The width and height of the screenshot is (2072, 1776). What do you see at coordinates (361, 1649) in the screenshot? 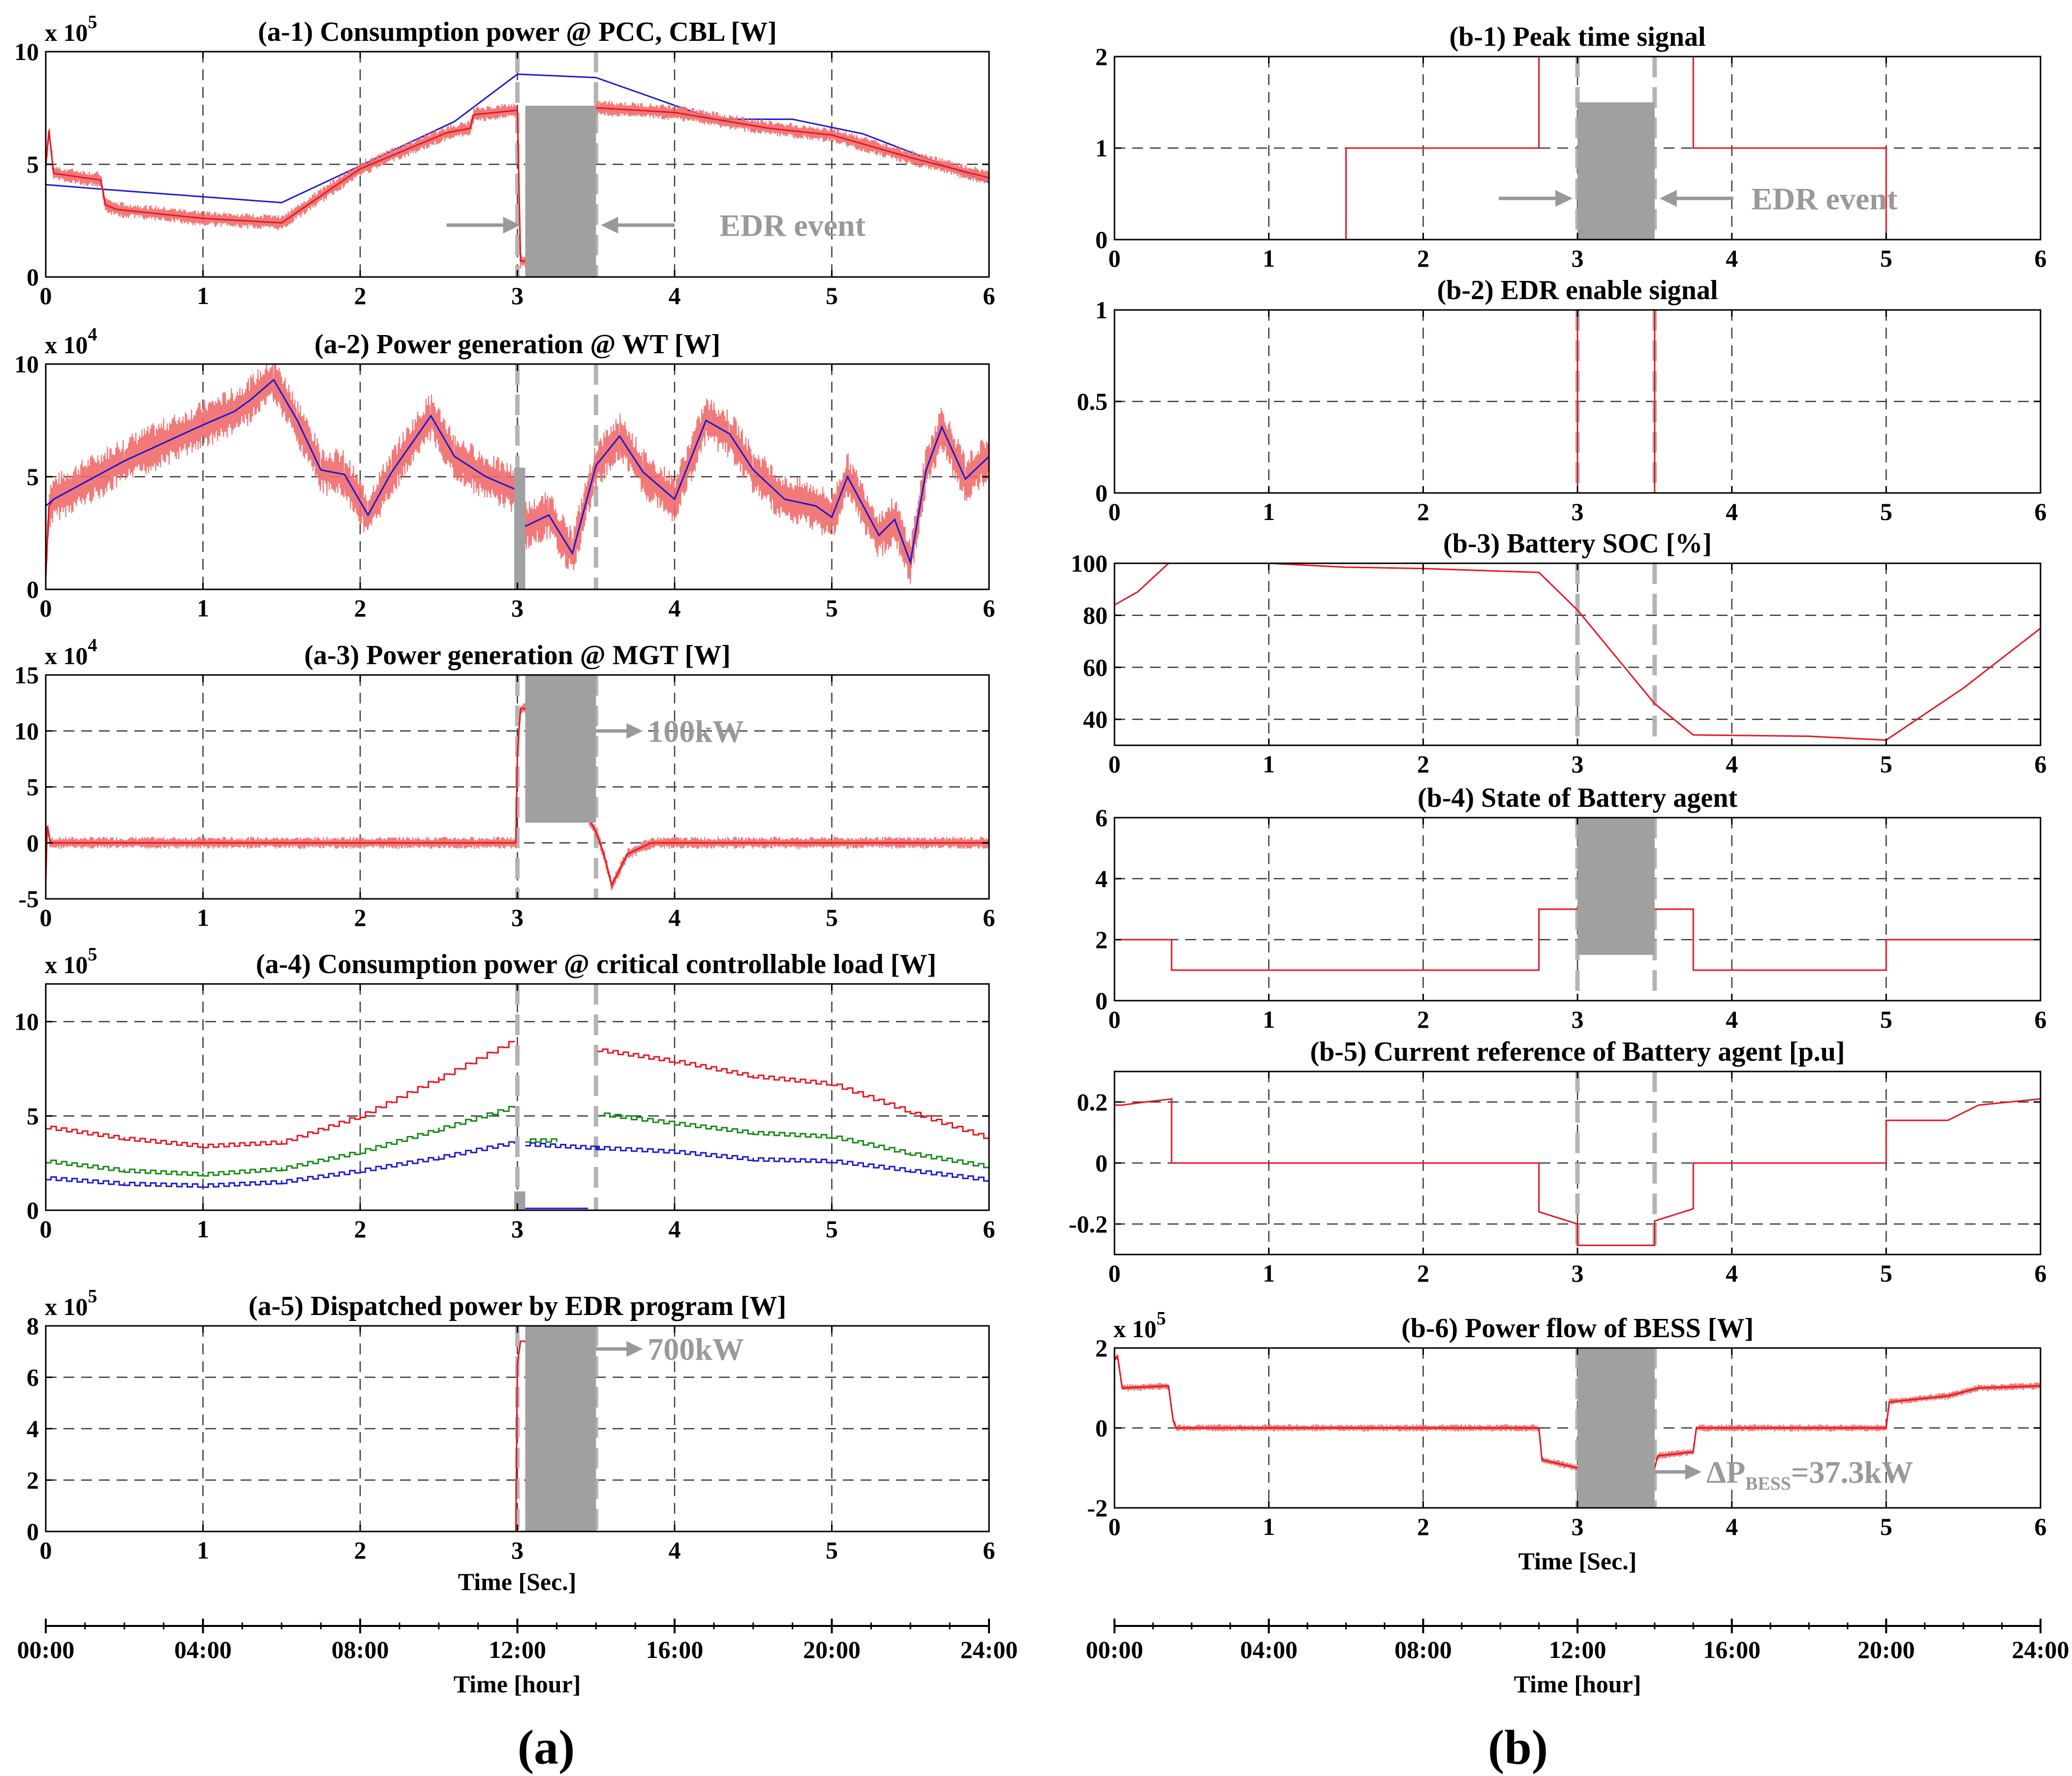
I see `hour-tick-label: 08:00` at bounding box center [361, 1649].